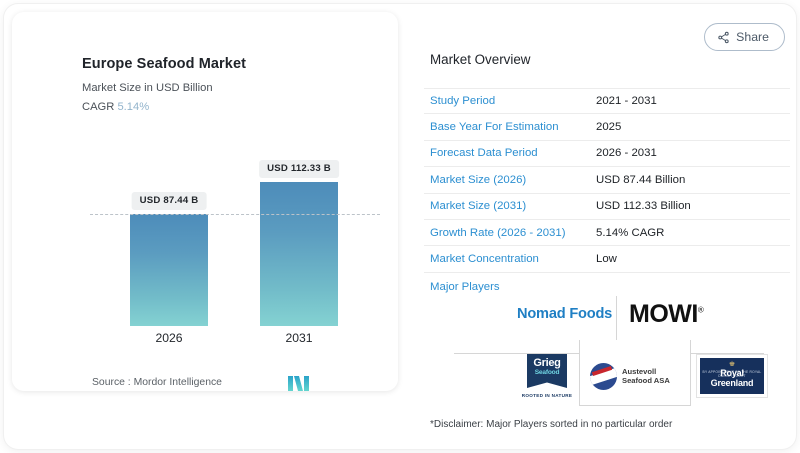  Describe the element at coordinates (169, 270) in the screenshot. I see `bar-2026` at that location.